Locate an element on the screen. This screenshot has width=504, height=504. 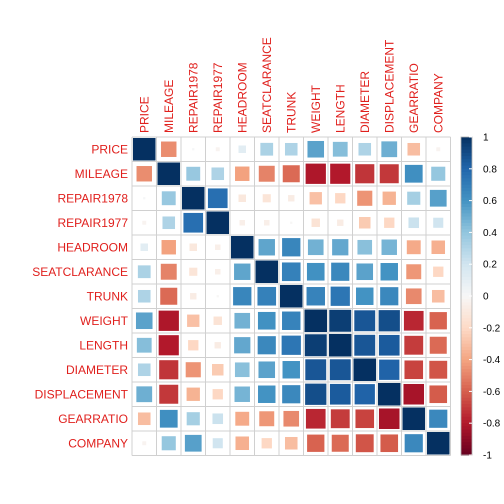
corr-cell-repair1977-length is located at coordinates (340, 222).